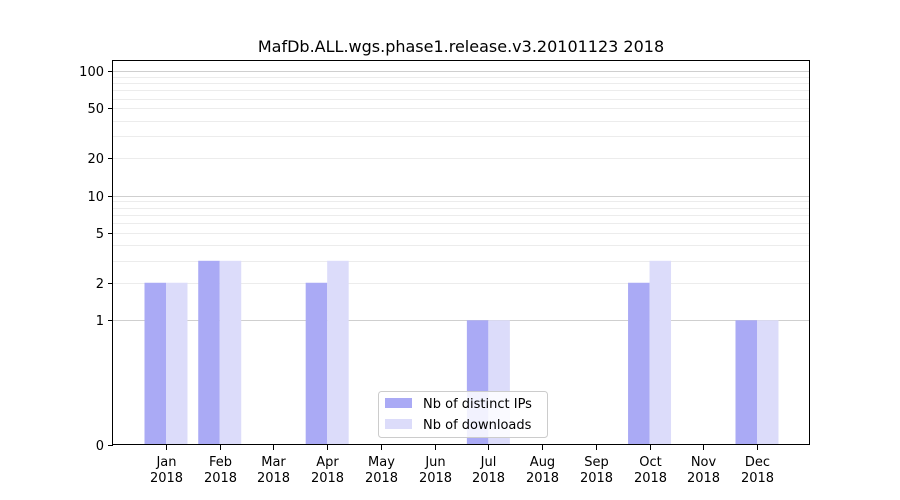 The image size is (900, 500). I want to click on x-tick-label-month: May, so click(381, 462).